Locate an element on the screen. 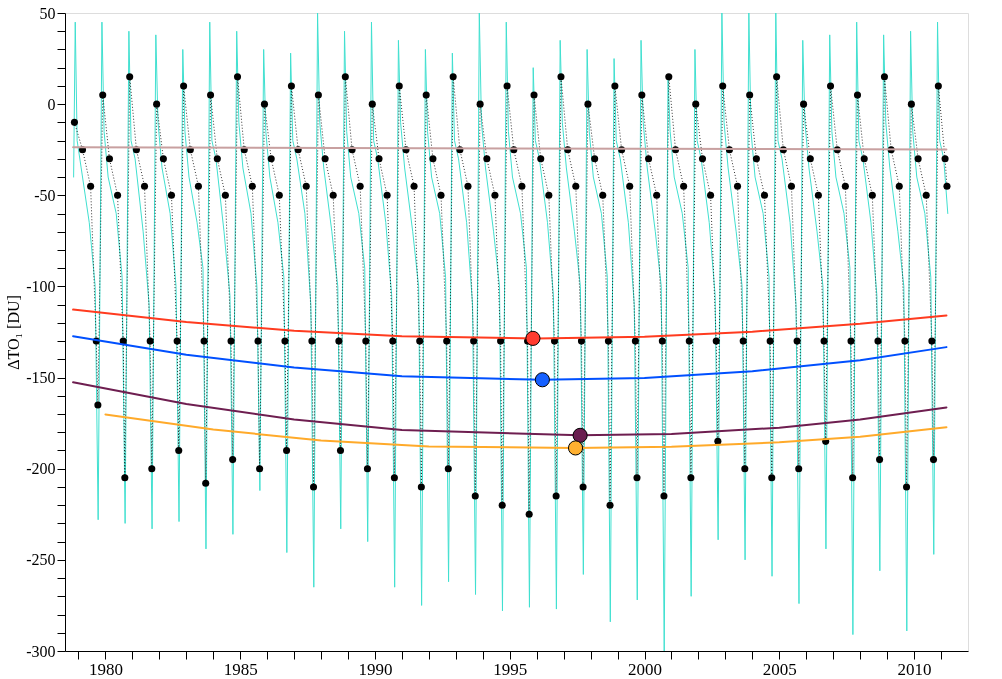 The height and width of the screenshot is (679, 1002). y-tick-label: -300 is located at coordinates (41, 651).